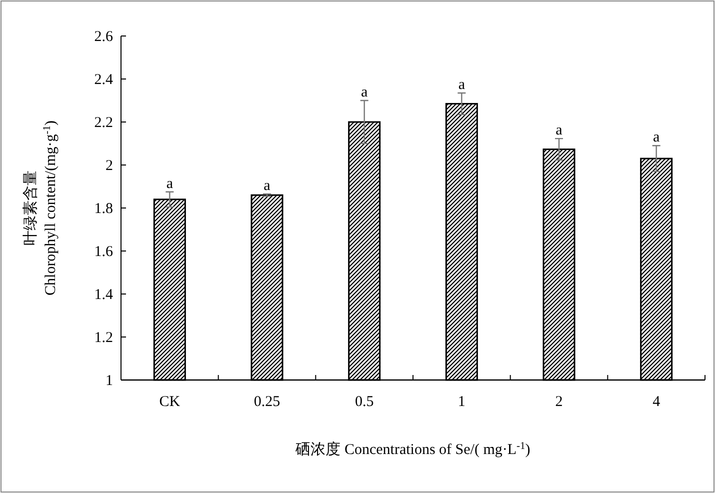 The height and width of the screenshot is (493, 715). What do you see at coordinates (462, 402) in the screenshot?
I see `x-tick-label: 1` at bounding box center [462, 402].